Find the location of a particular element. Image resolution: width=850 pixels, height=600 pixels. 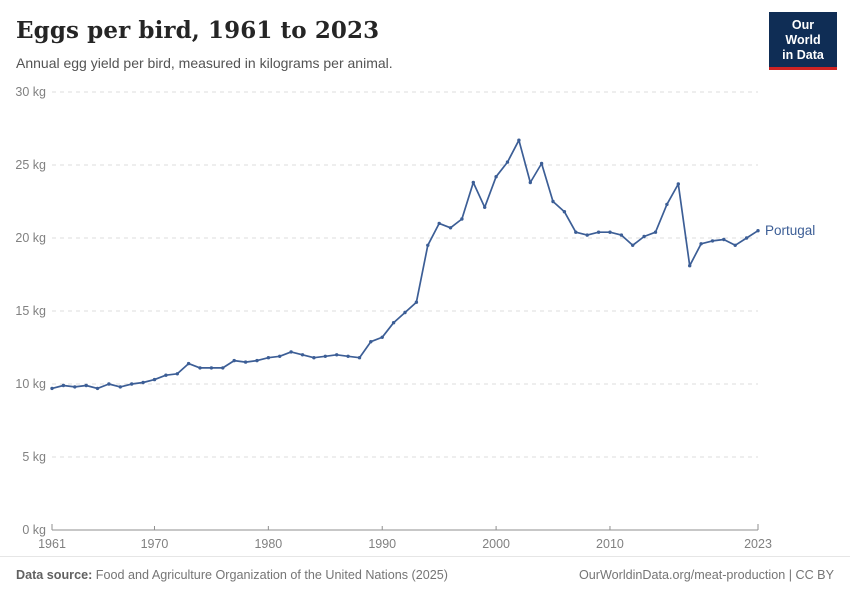

x-tick-label: 2023 is located at coordinates (758, 544).